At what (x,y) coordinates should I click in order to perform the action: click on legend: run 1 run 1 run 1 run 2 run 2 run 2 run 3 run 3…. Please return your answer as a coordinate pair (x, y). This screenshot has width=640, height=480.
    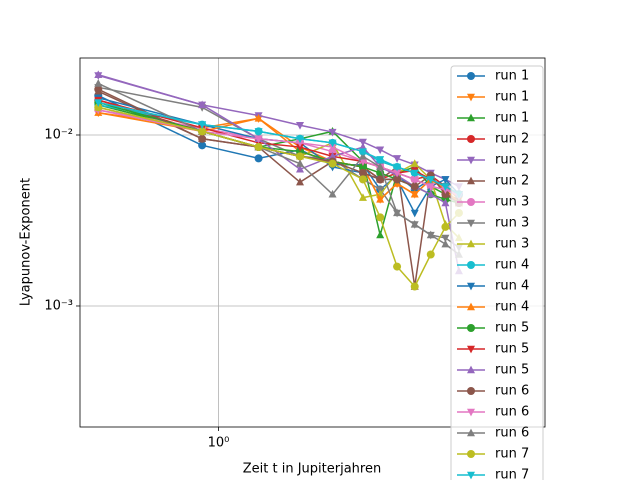
    Looking at the image, I should click on (497, 272).